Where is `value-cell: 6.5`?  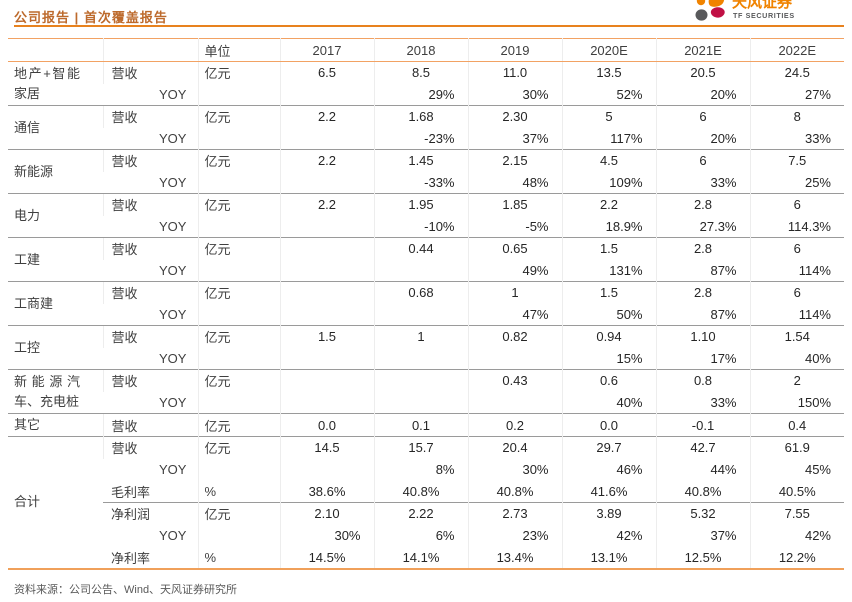
value-cell: 6.5 is located at coordinates (326, 72).